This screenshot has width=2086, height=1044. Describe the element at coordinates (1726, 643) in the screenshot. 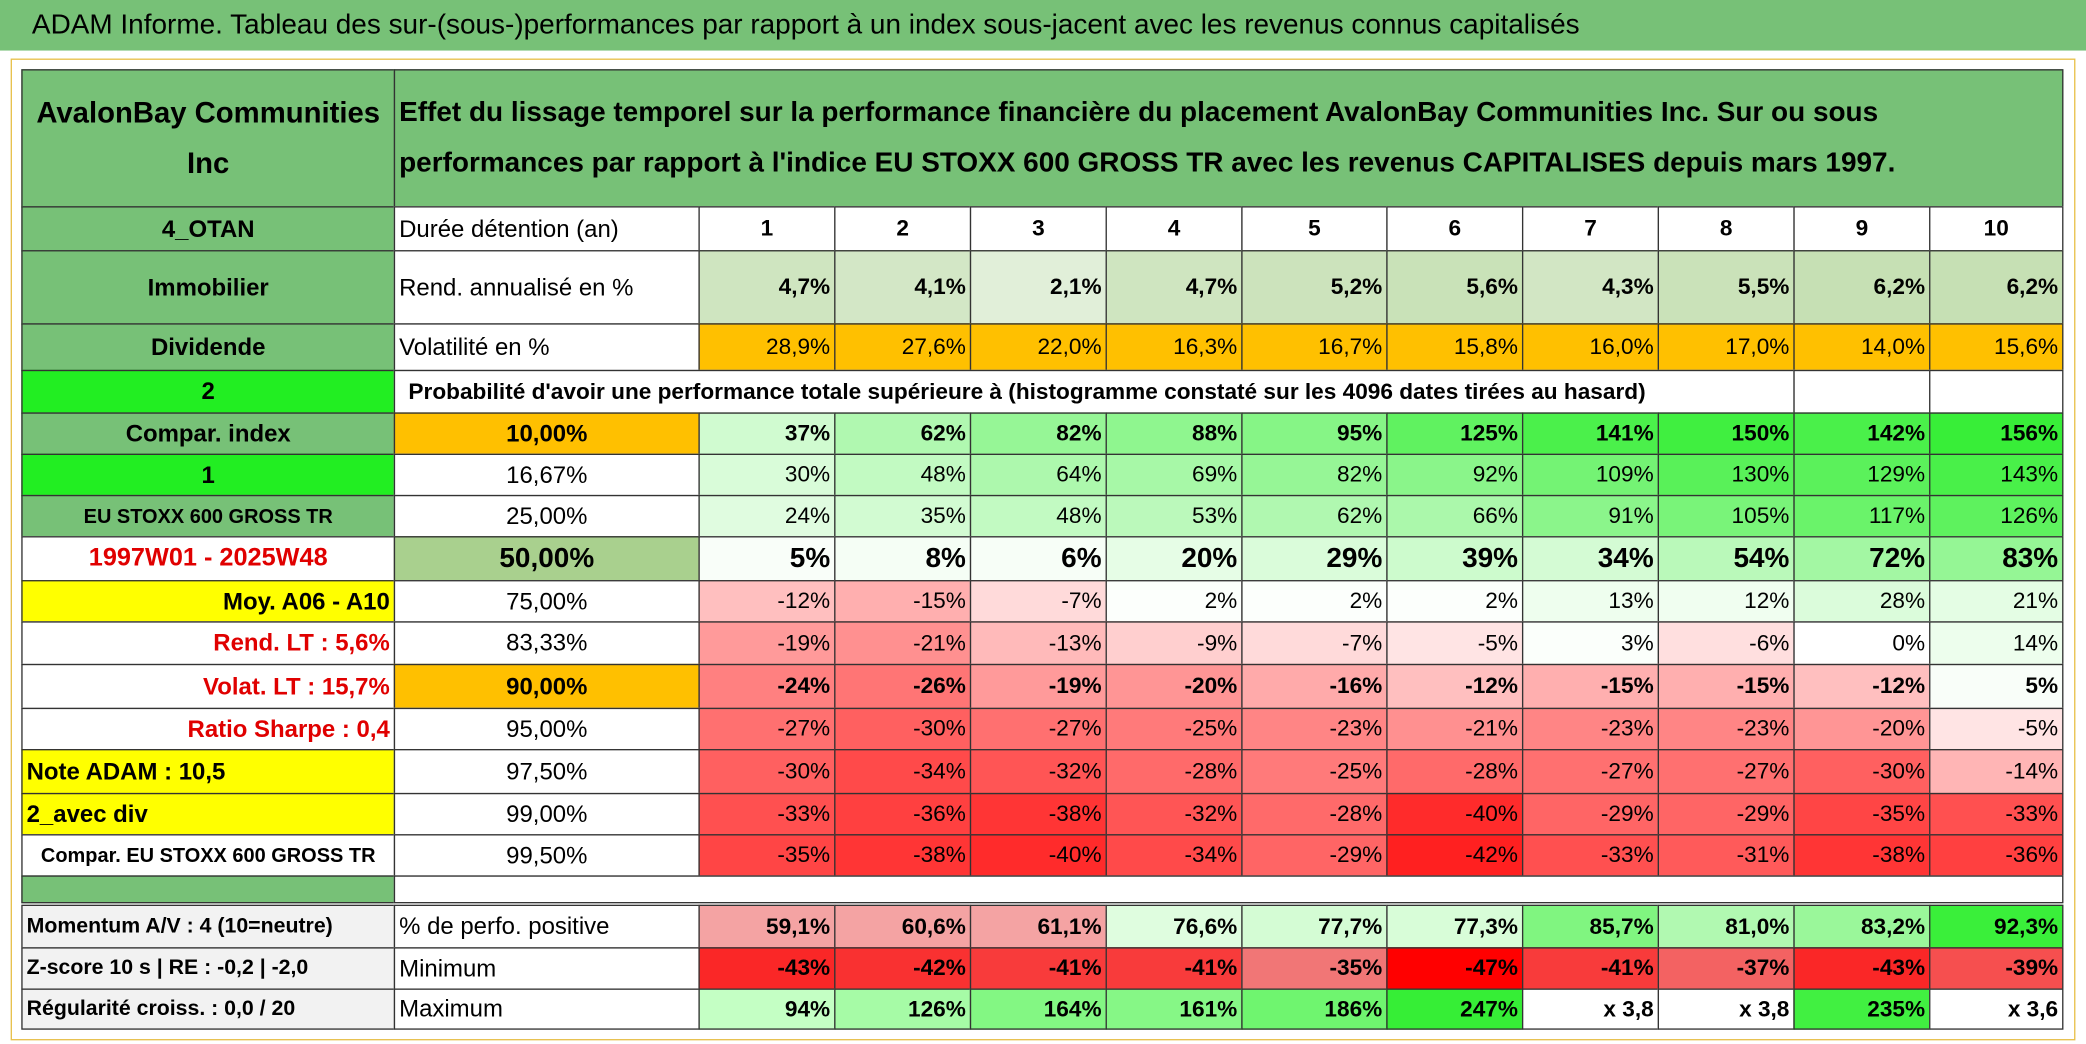

I see `value-cell: -6%` at that location.